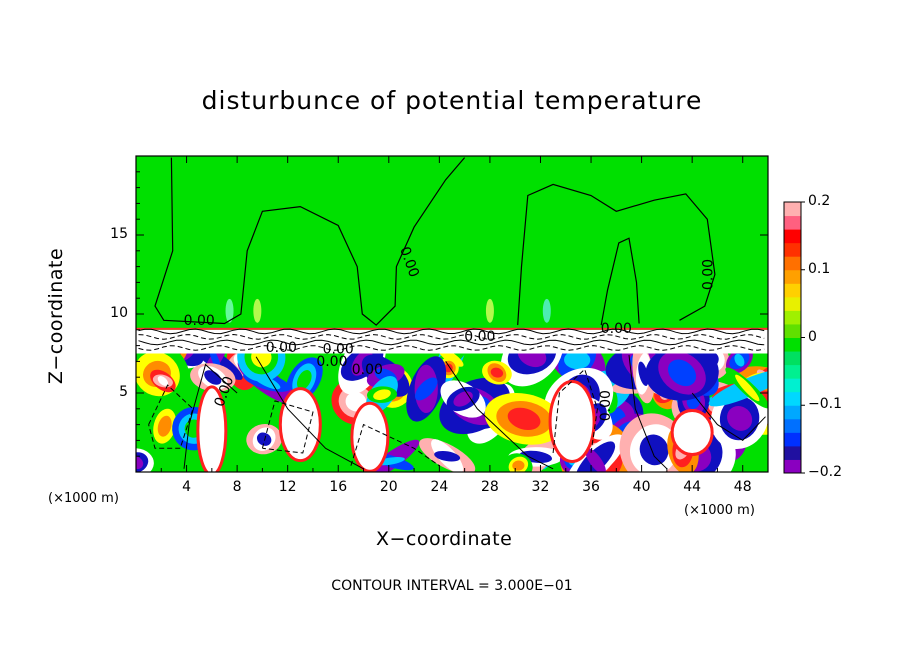 This screenshot has width=904, height=654. What do you see at coordinates (452, 586) in the screenshot?
I see `contour-interval-note: CONTOUR INTERVAL = 3.000E−01` at bounding box center [452, 586].